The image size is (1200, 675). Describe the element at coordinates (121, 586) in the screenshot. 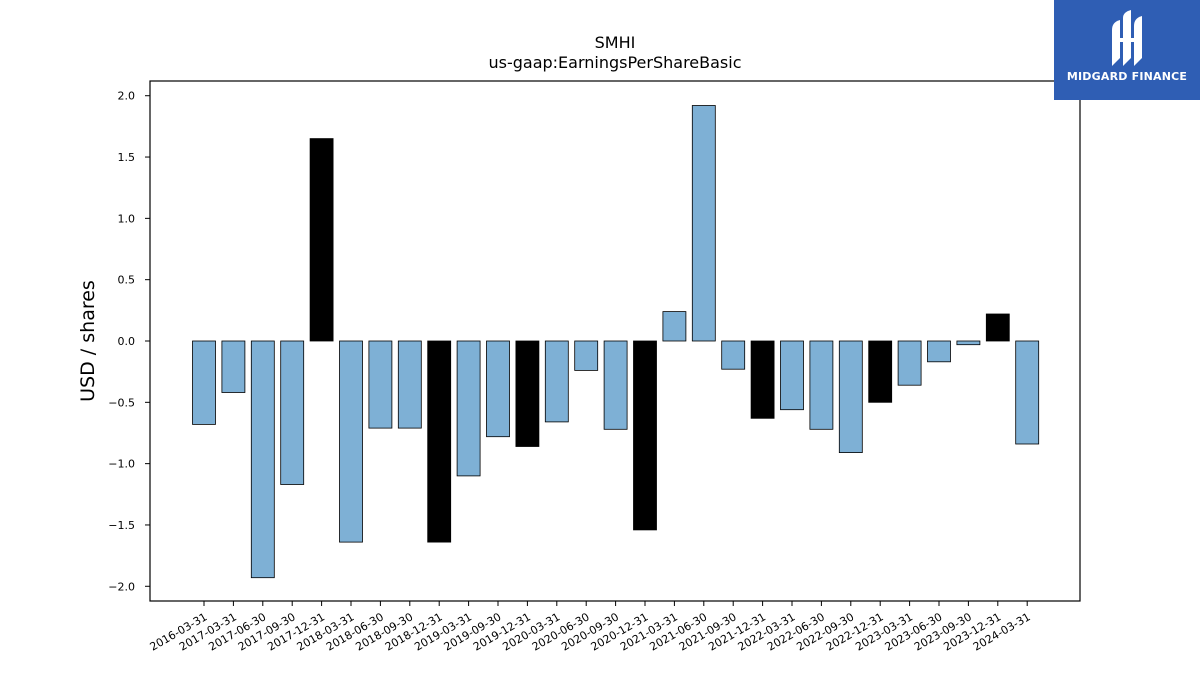

I see `y-tick-label: −2.0` at that location.